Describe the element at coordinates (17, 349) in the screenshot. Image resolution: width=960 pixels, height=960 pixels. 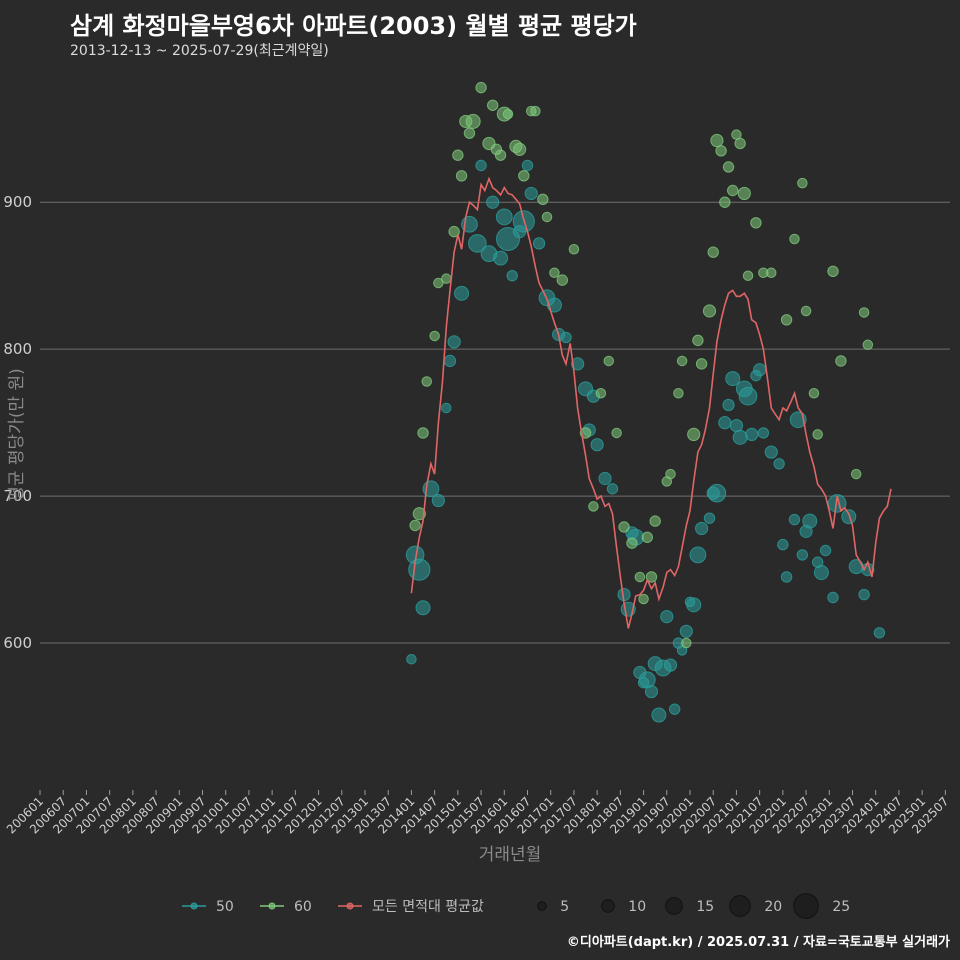
I see `y-tick-label: 800` at that location.